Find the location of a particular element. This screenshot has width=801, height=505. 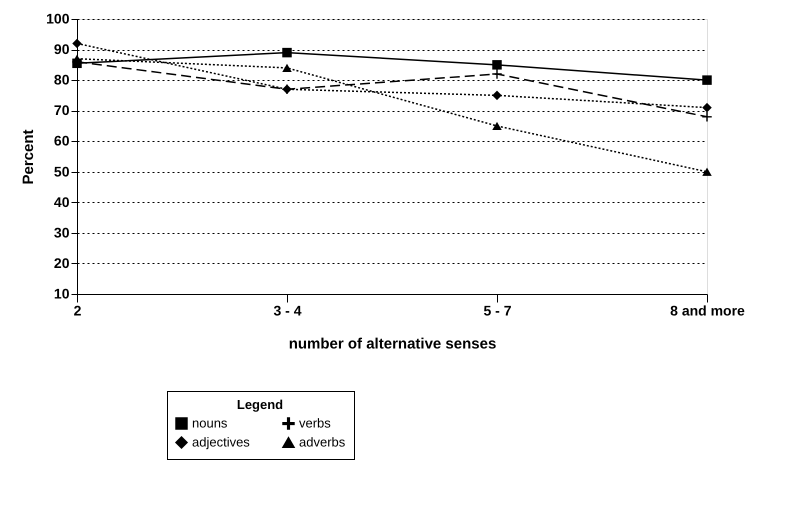

y-tick-label: 70 is located at coordinates (62, 110).